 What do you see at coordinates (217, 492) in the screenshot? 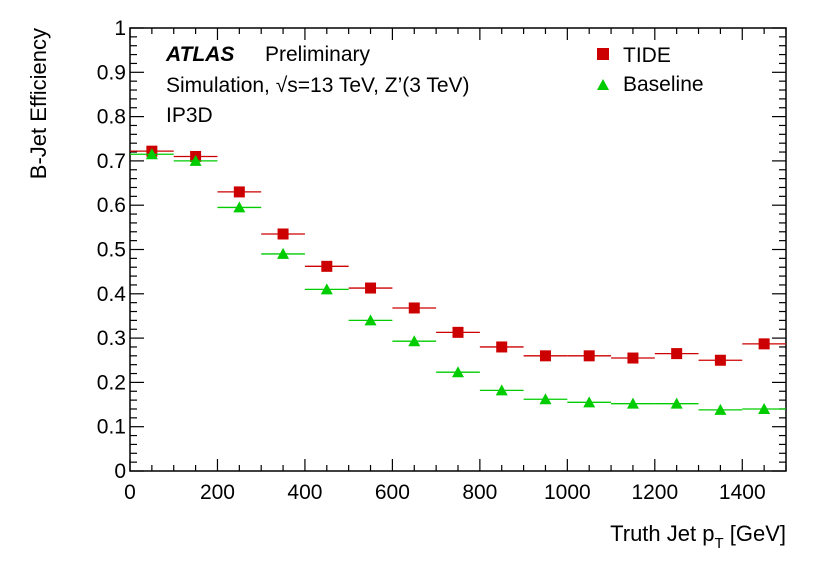
I see `x-tick-label: 200` at bounding box center [217, 492].